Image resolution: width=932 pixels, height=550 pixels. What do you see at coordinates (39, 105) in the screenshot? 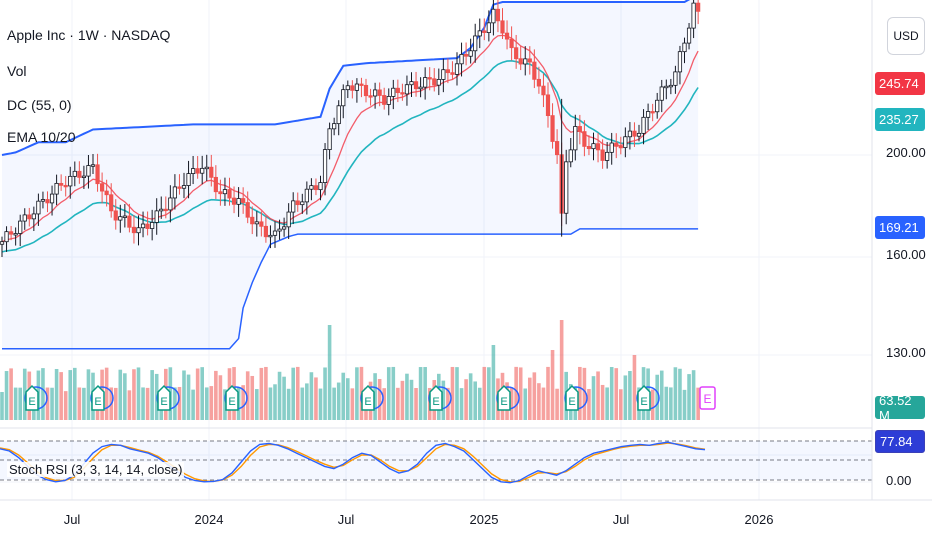
I see `legend-donchian: DC (55, 0)` at bounding box center [39, 105].